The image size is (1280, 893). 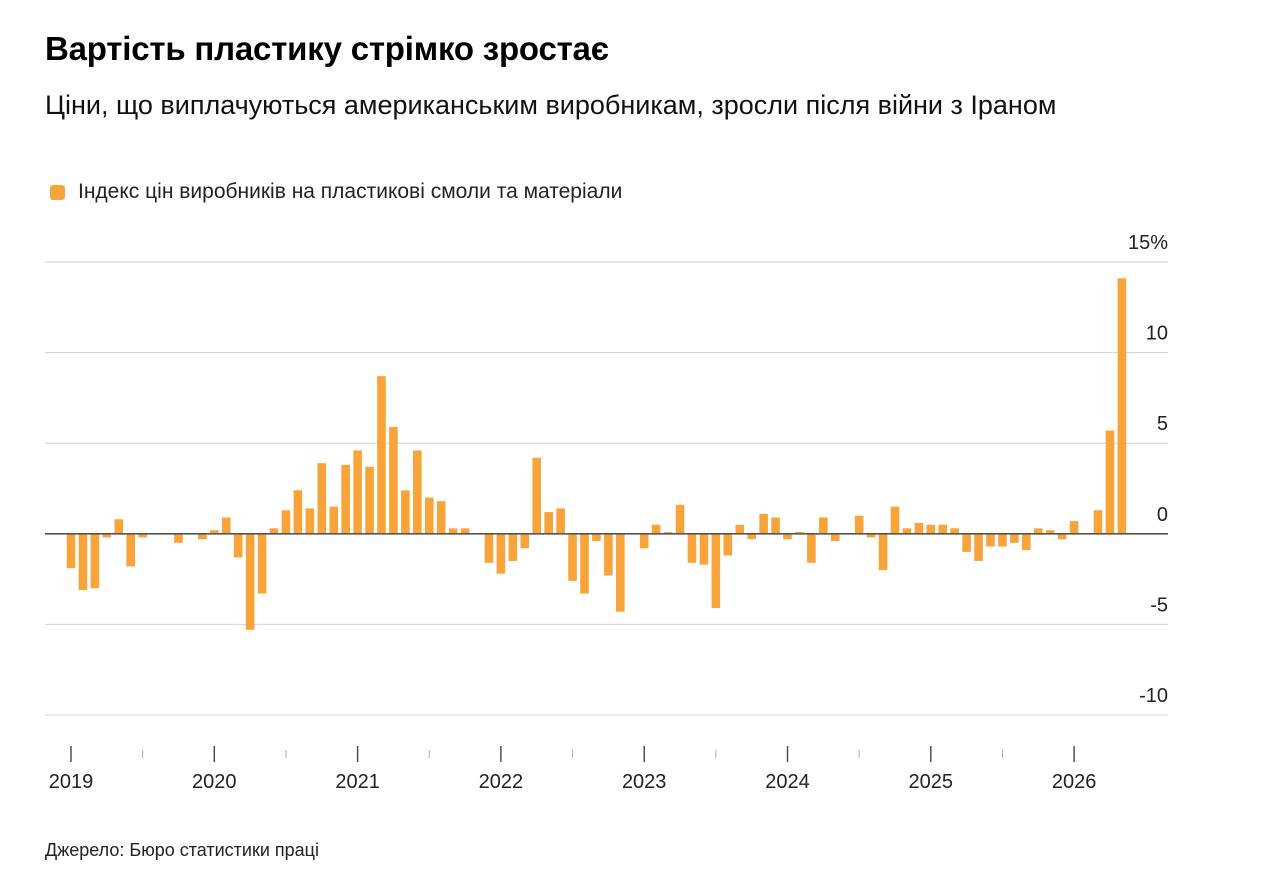 What do you see at coordinates (214, 782) in the screenshot?
I see `x-year-label: 2020` at bounding box center [214, 782].